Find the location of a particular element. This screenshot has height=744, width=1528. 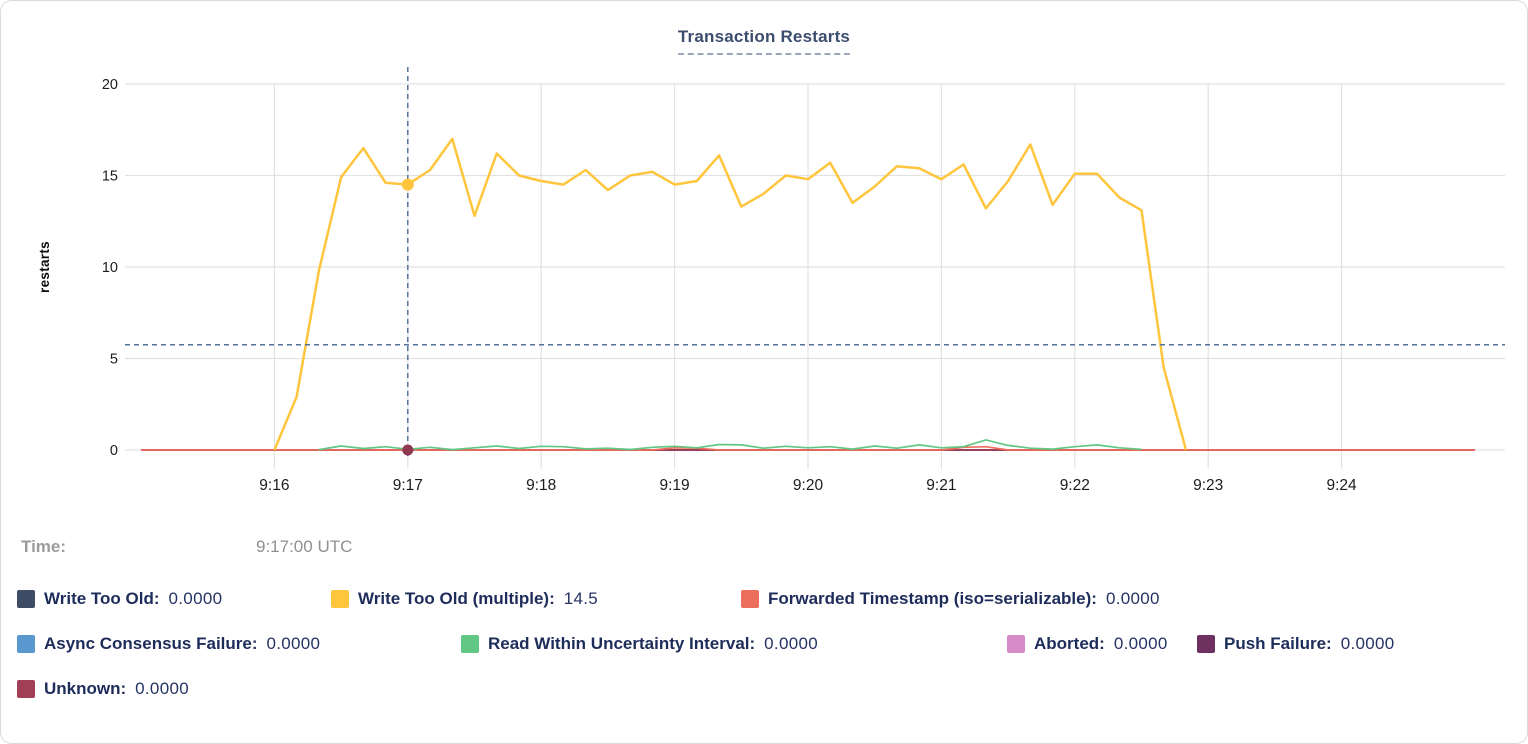

legend-row: Unknown: 0.0000 is located at coordinates (767, 689).